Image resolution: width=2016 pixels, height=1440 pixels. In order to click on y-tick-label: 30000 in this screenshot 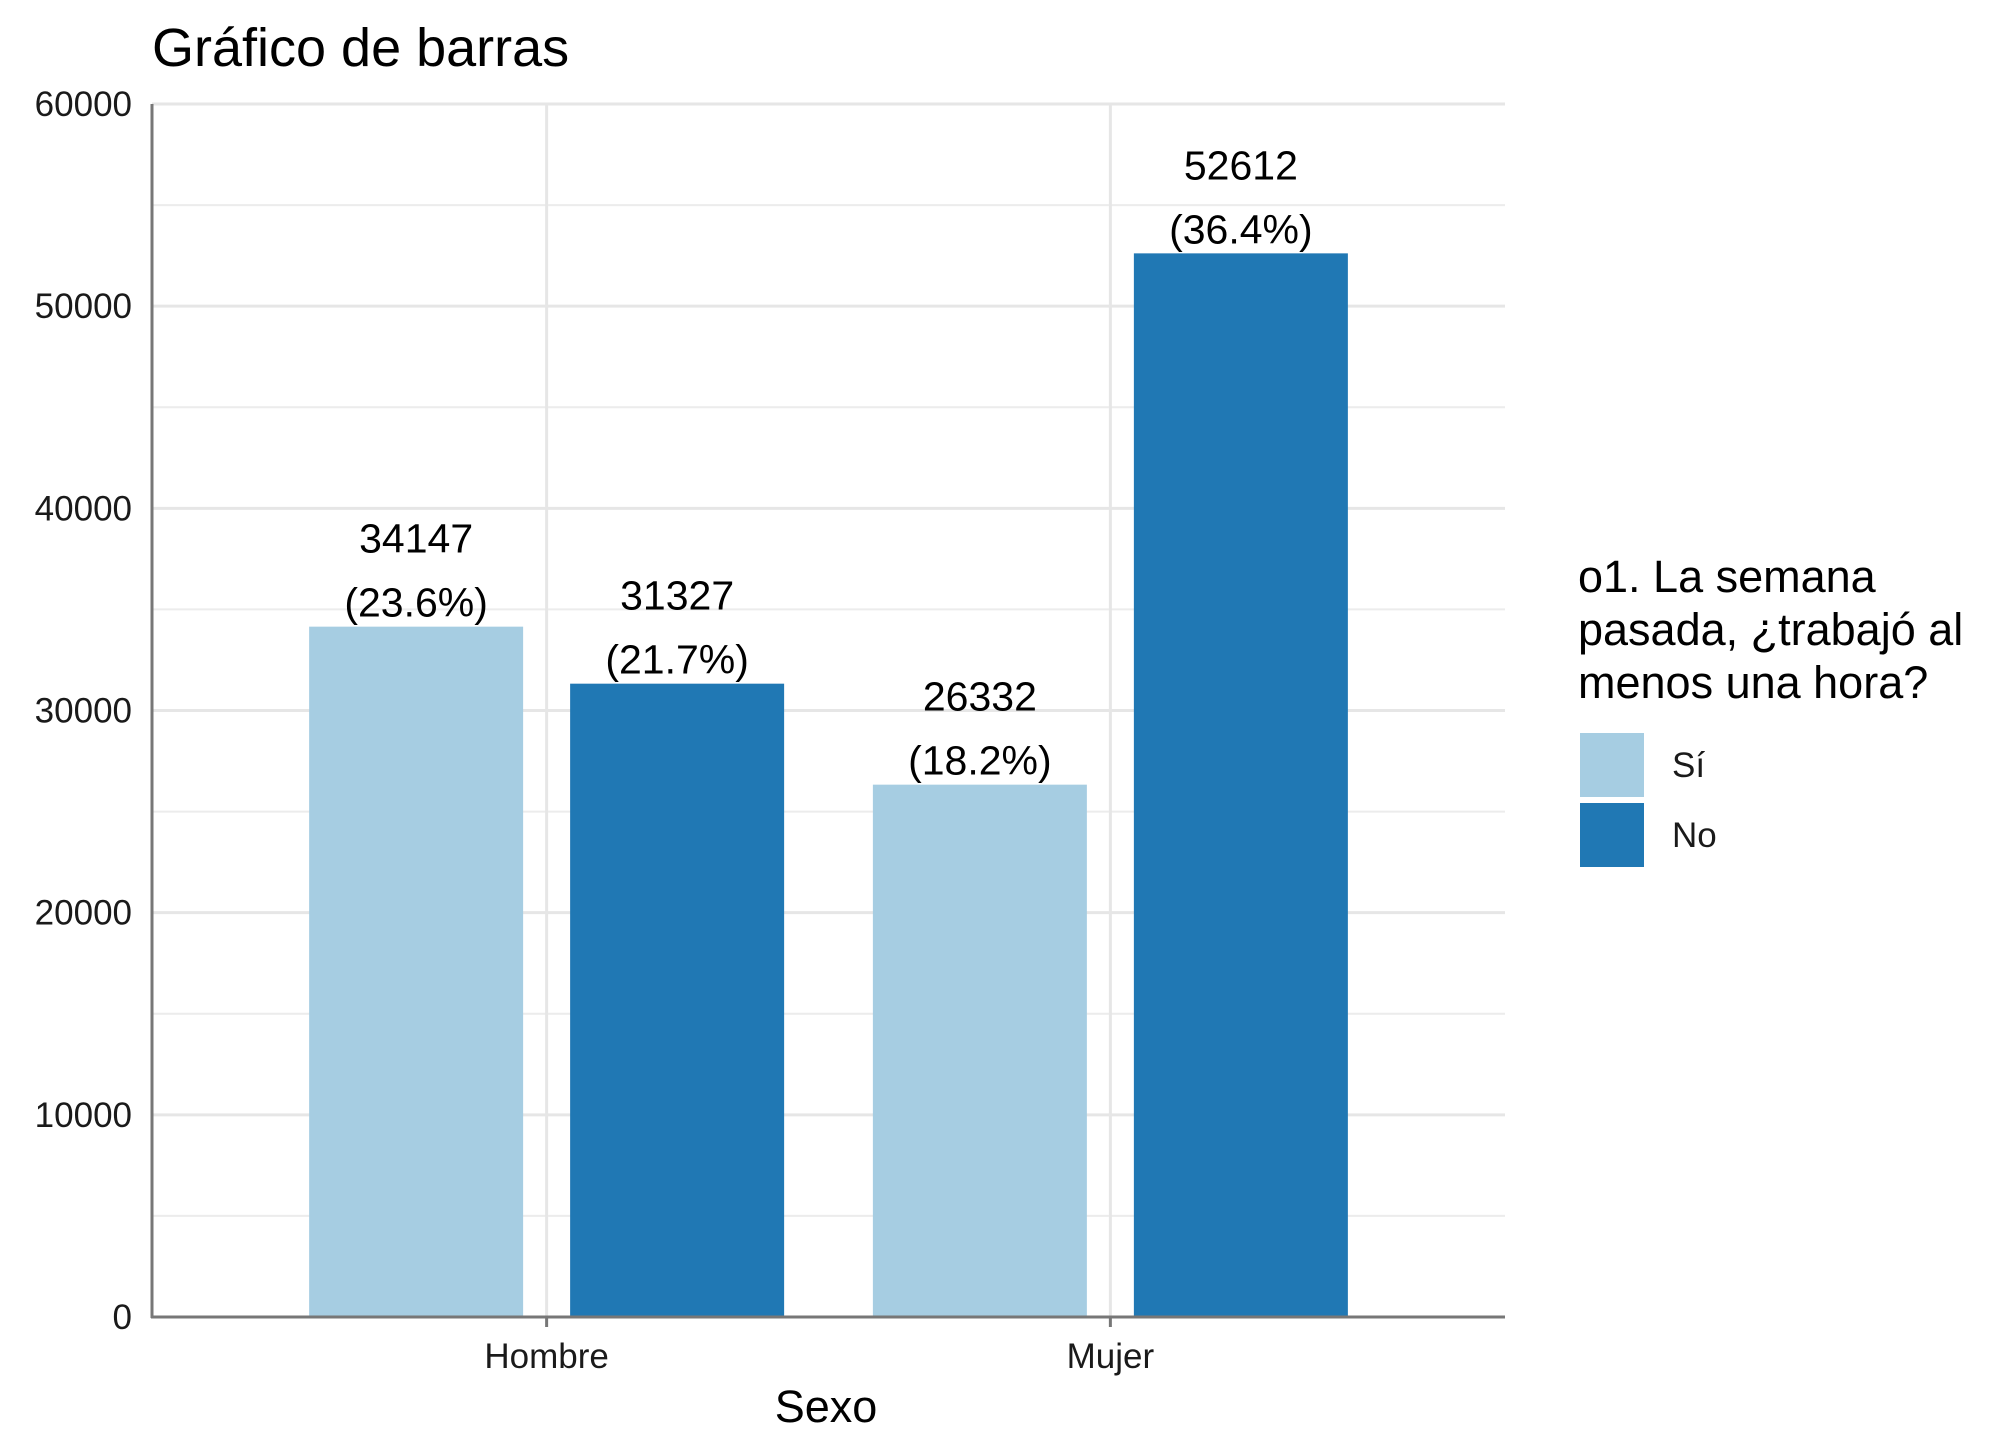, I will do `click(83, 711)`.